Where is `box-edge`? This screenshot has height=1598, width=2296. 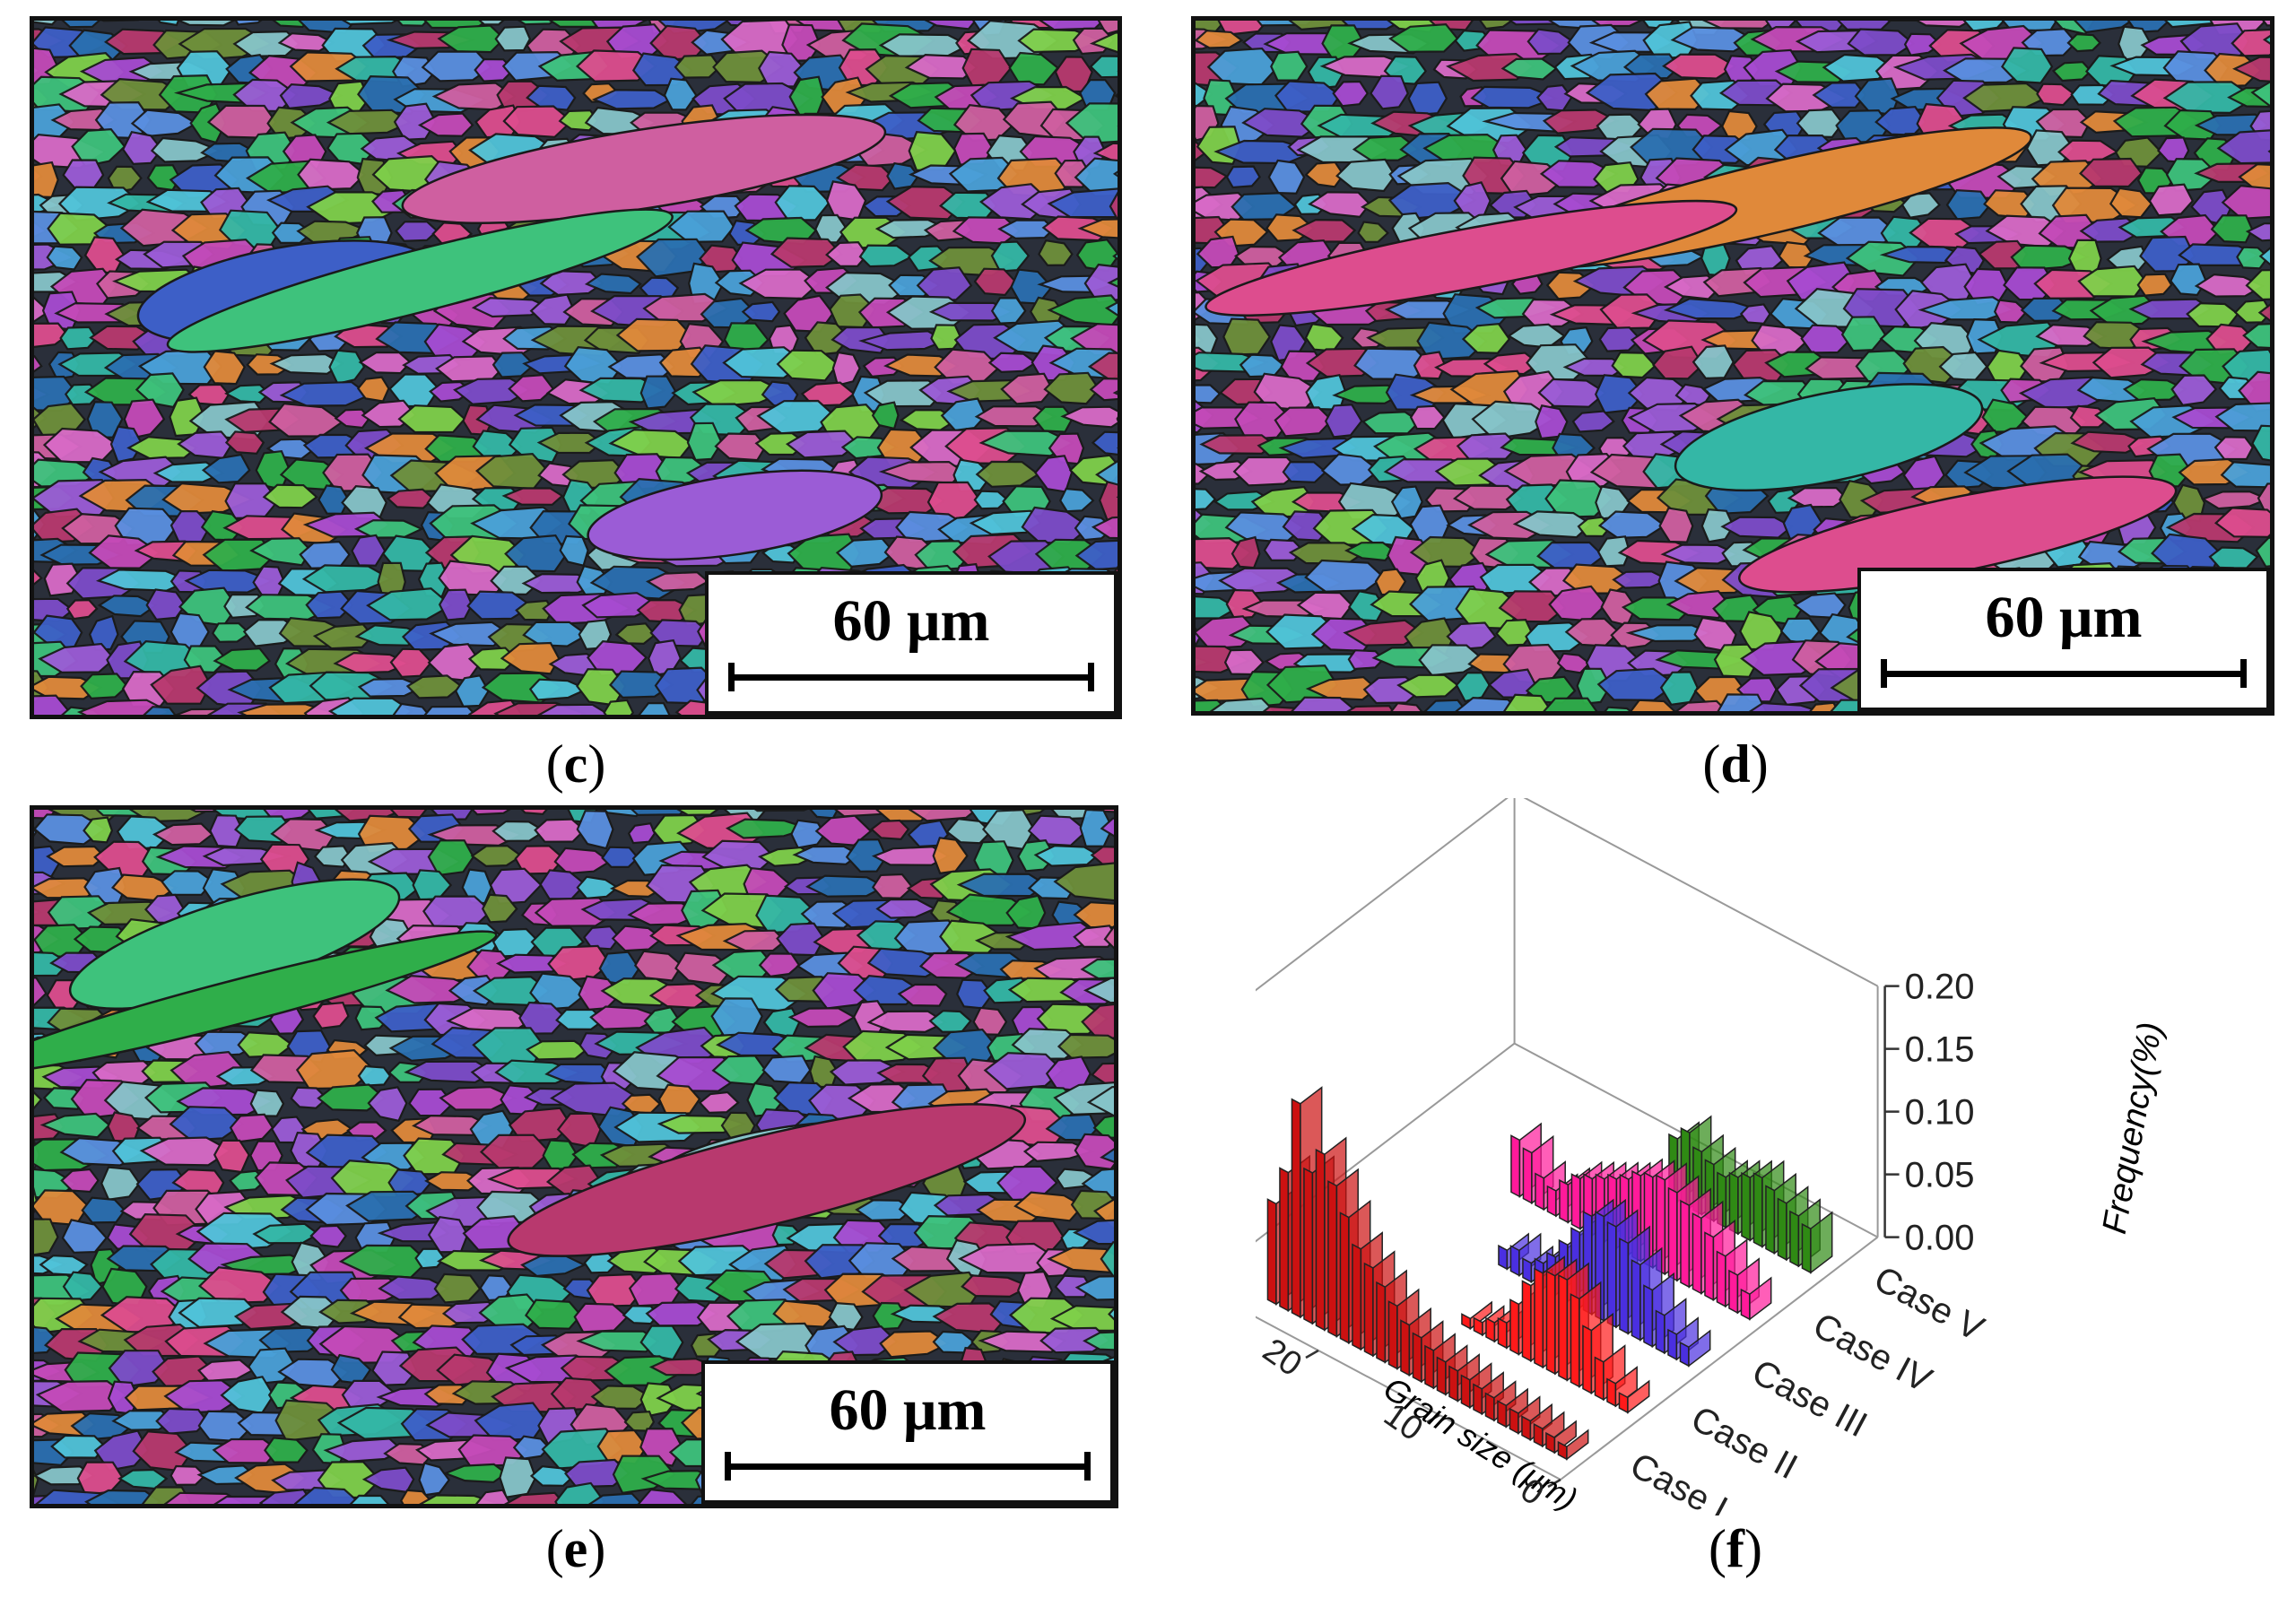
box-edge is located at coordinates (1386, 1142).